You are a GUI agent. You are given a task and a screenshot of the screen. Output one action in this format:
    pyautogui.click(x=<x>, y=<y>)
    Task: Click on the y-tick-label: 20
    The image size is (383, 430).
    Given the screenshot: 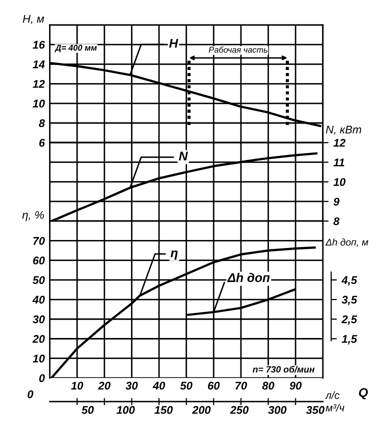 What is the action you would take?
    pyautogui.click(x=38, y=339)
    